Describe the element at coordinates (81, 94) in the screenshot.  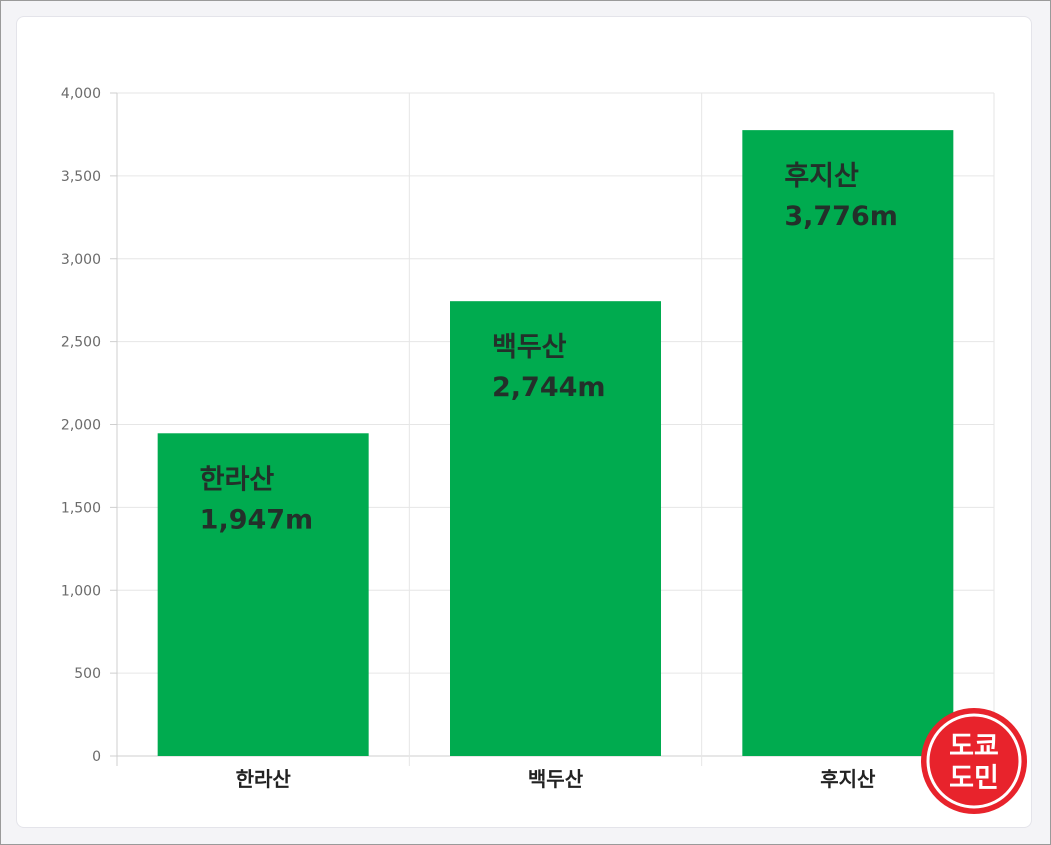
I see `y-tick-label: 4,000` at that location.